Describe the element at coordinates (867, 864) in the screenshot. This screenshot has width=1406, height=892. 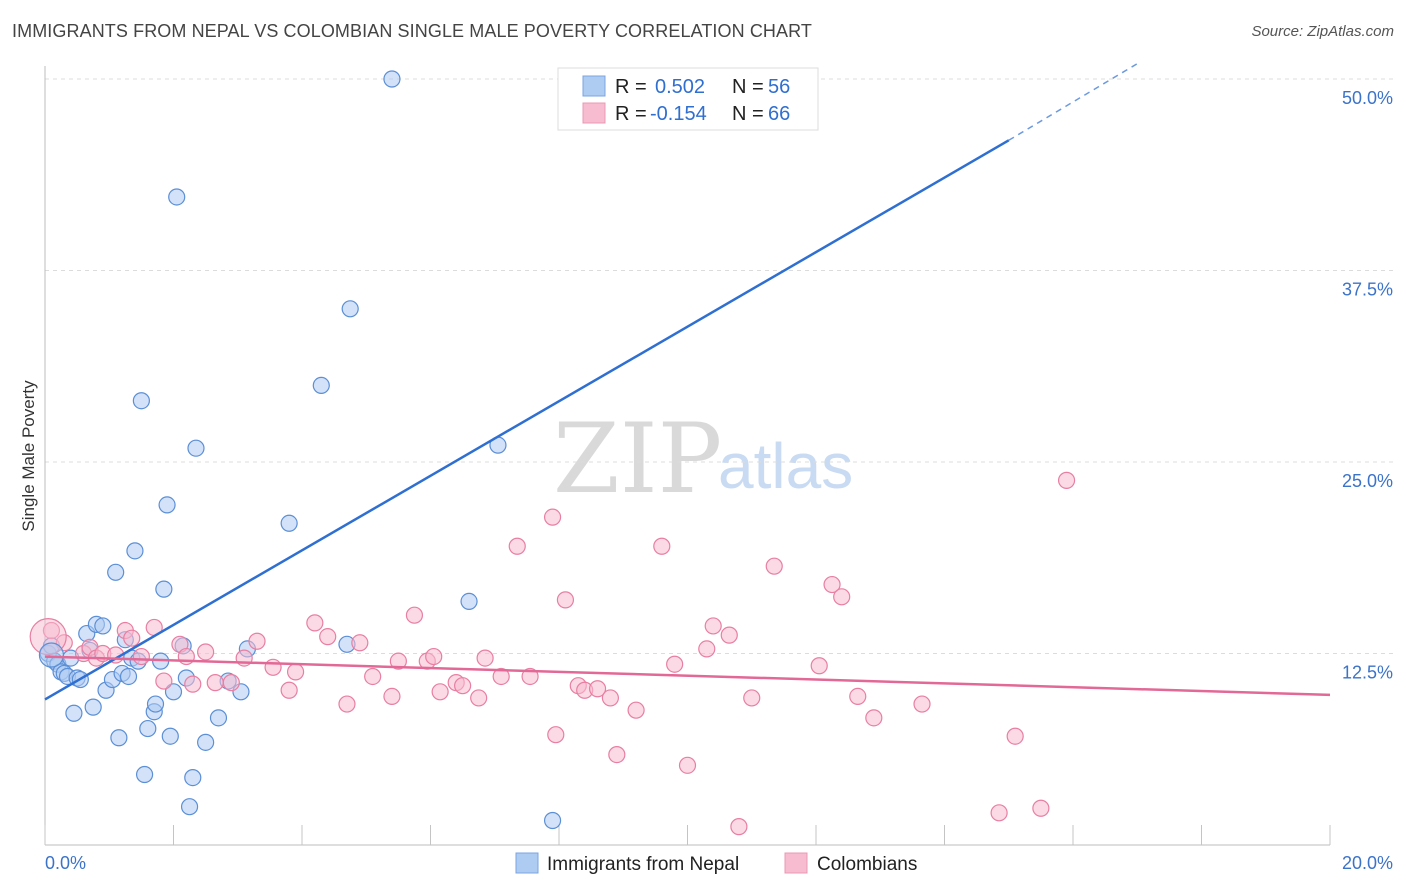
I see `legend-label-colombians: Colombians` at that location.